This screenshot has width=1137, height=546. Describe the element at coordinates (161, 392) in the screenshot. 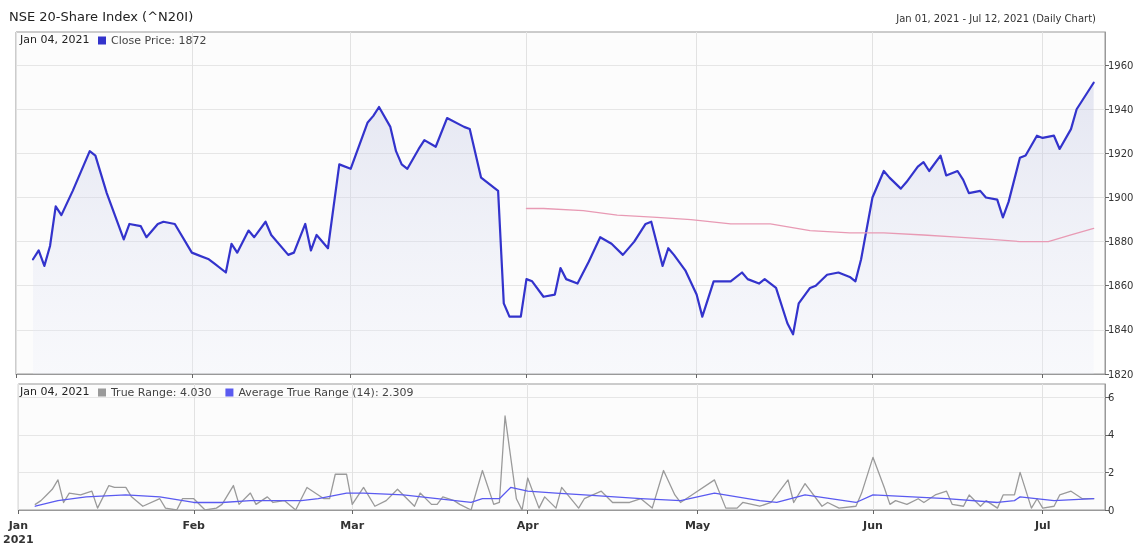

I see `legend-label: True Range: 4.030` at that location.